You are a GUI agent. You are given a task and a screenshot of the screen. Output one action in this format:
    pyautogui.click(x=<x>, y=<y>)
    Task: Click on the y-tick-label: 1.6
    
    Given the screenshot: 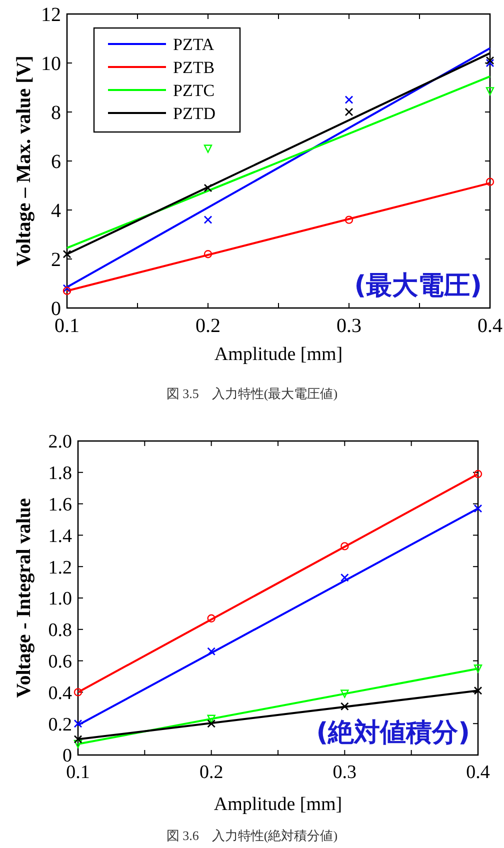 What is the action you would take?
    pyautogui.click(x=60, y=505)
    